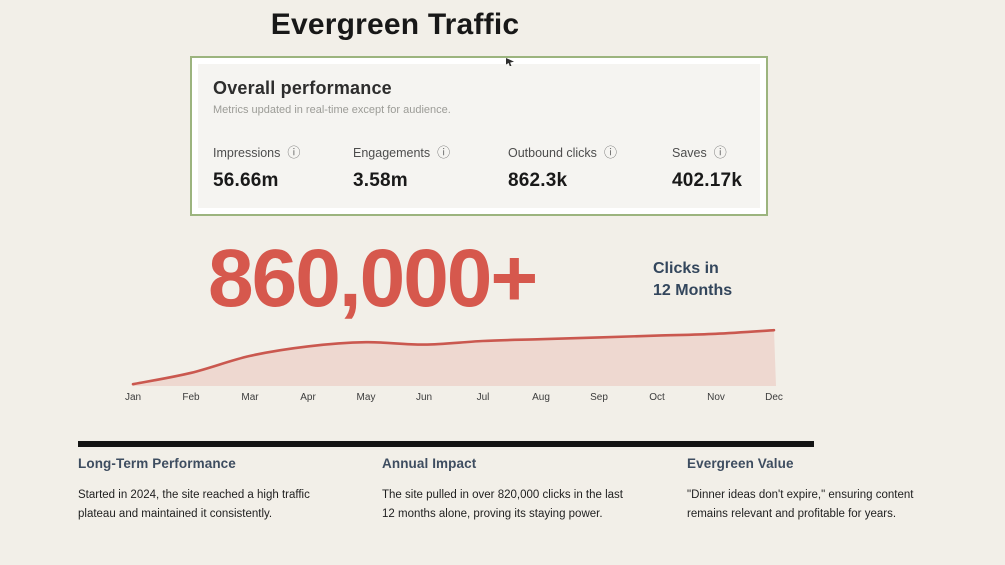 This screenshot has height=565, width=1005. I want to click on chart-area-fill, so click(454, 358).